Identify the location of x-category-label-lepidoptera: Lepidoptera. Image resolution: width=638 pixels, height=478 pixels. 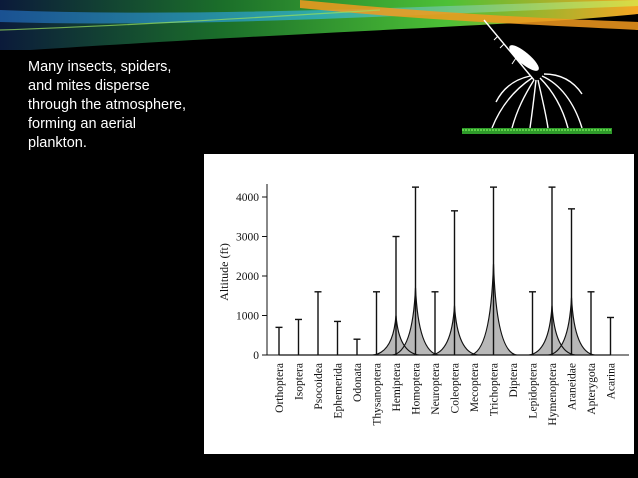
(534, 391).